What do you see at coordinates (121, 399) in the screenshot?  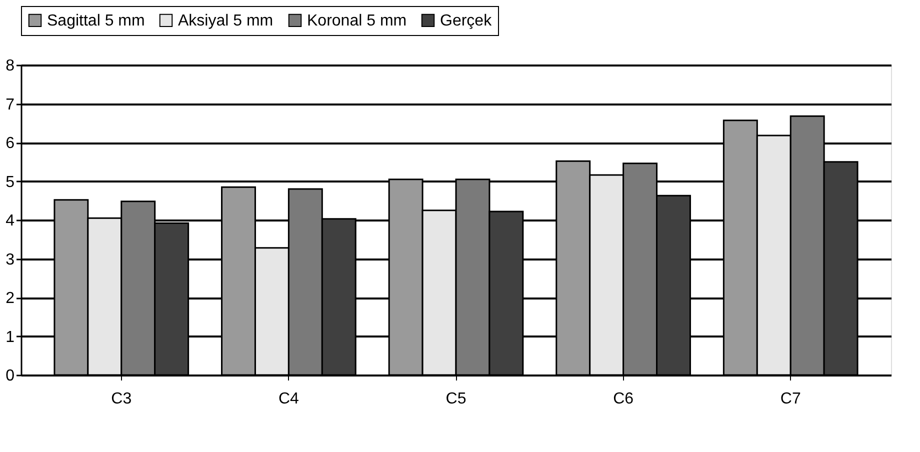 I see `x-tick-label: C3` at bounding box center [121, 399].